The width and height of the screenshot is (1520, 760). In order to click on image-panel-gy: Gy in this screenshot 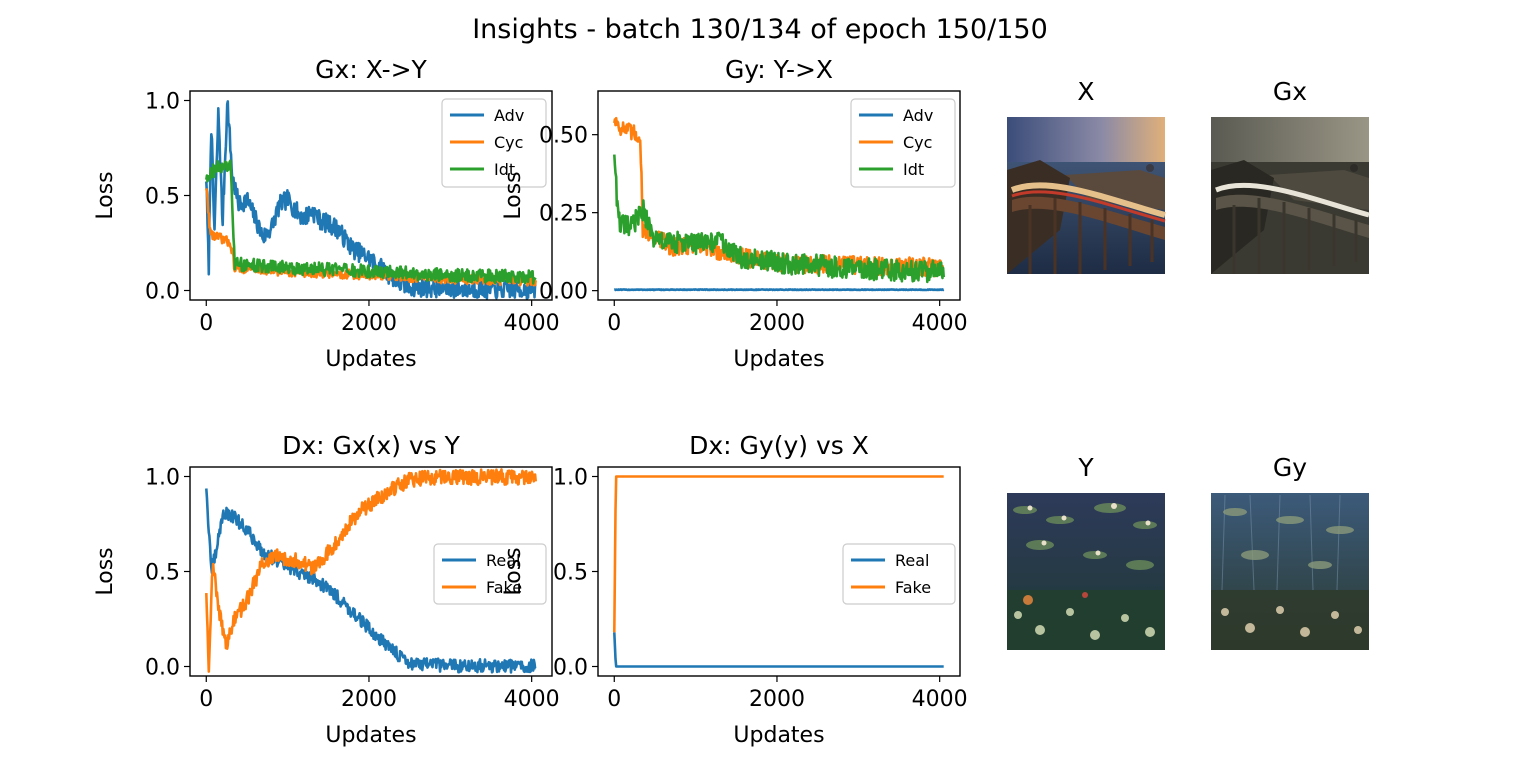, I will do `click(1290, 551)`.